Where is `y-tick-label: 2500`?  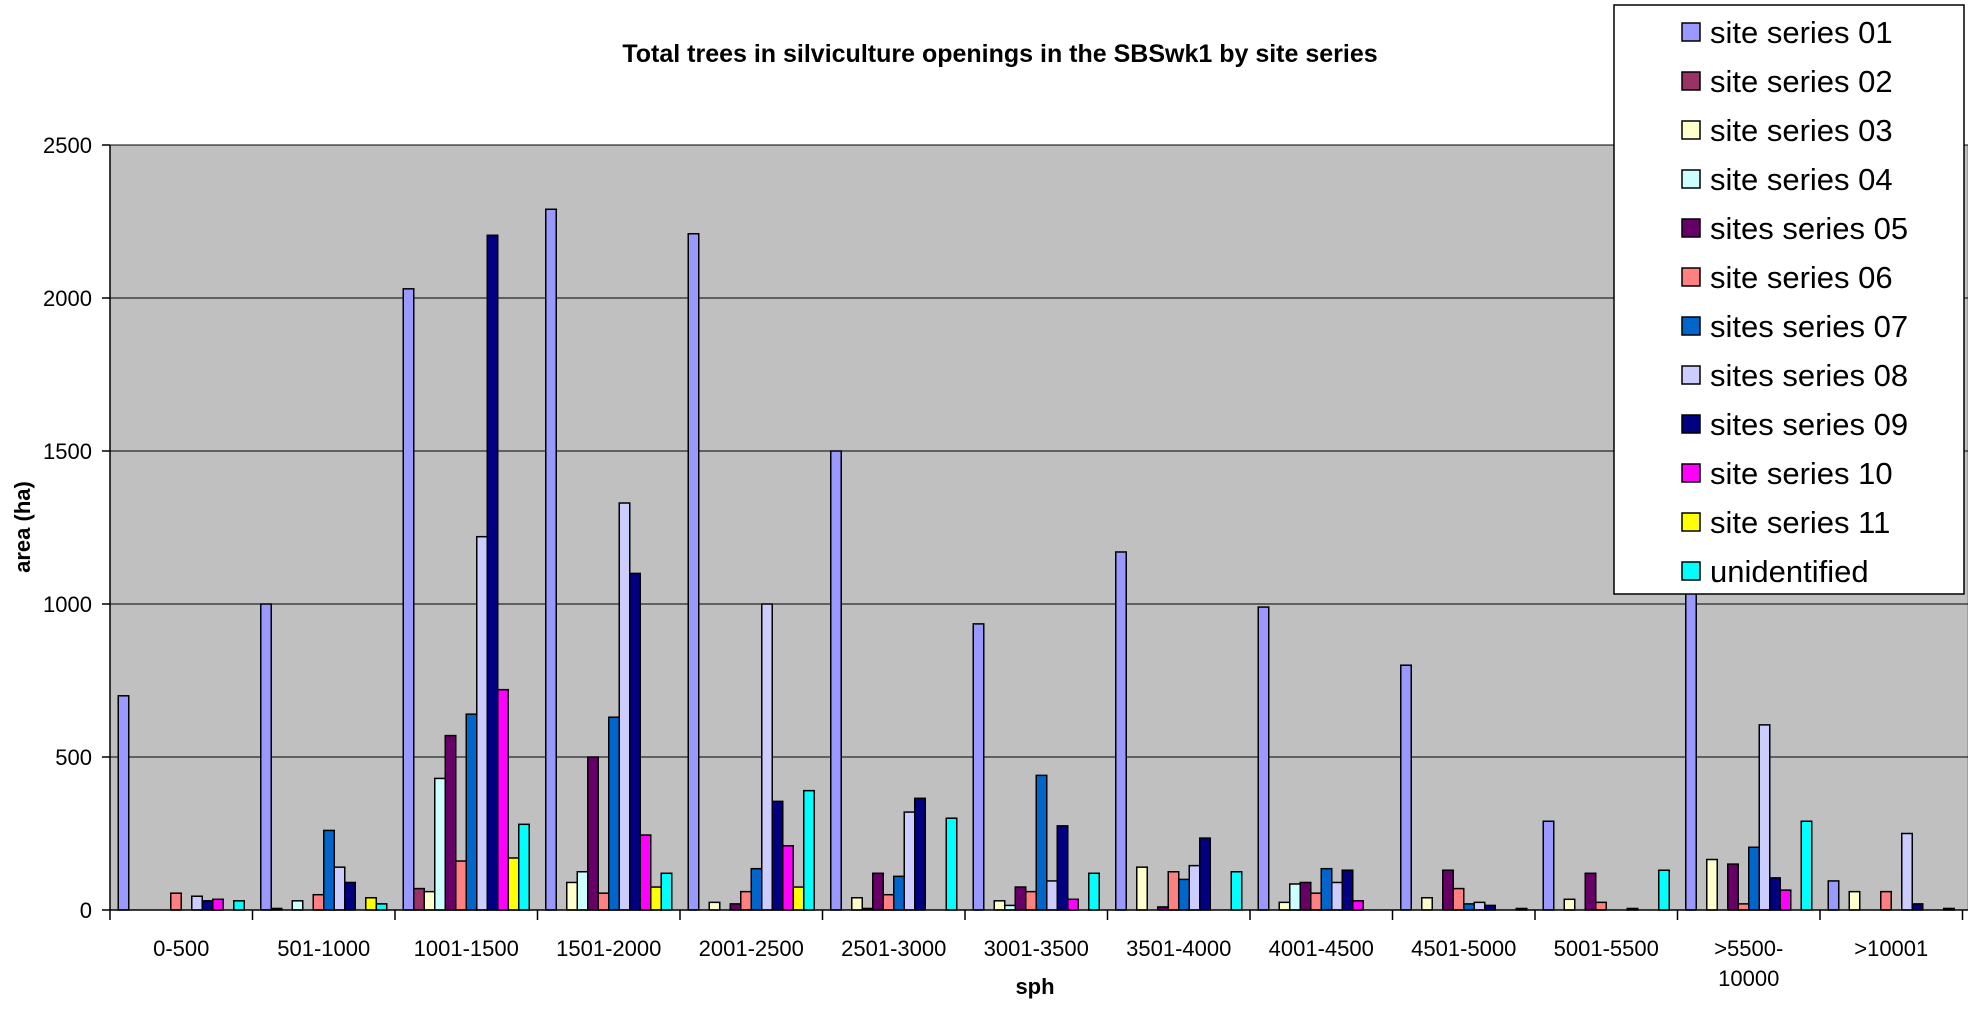
y-tick-label: 2500 is located at coordinates (67, 145).